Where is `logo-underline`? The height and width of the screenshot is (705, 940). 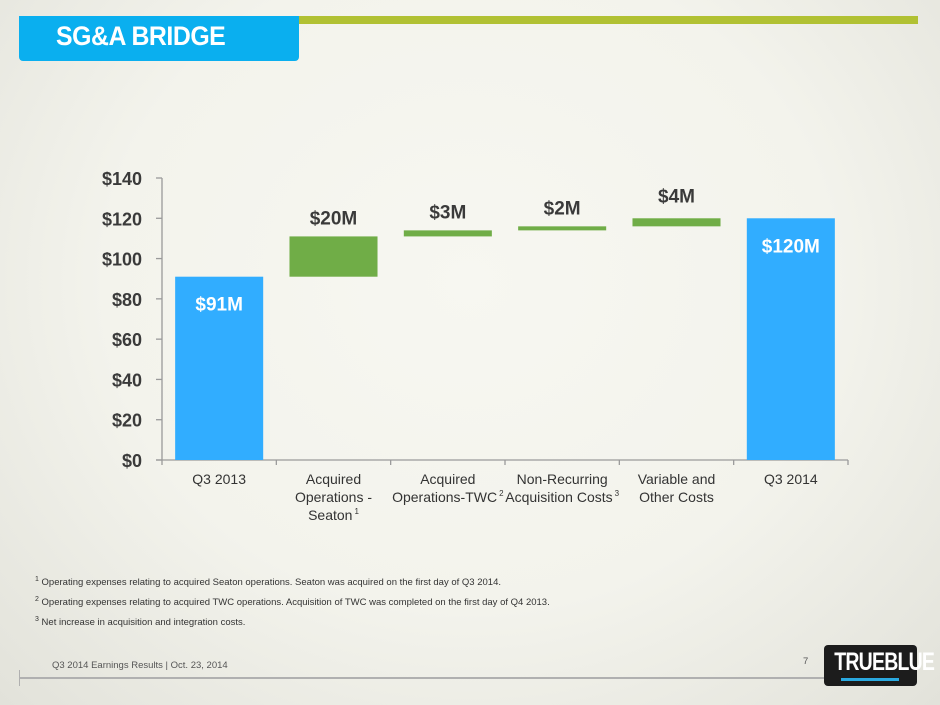
logo-underline is located at coordinates (870, 679).